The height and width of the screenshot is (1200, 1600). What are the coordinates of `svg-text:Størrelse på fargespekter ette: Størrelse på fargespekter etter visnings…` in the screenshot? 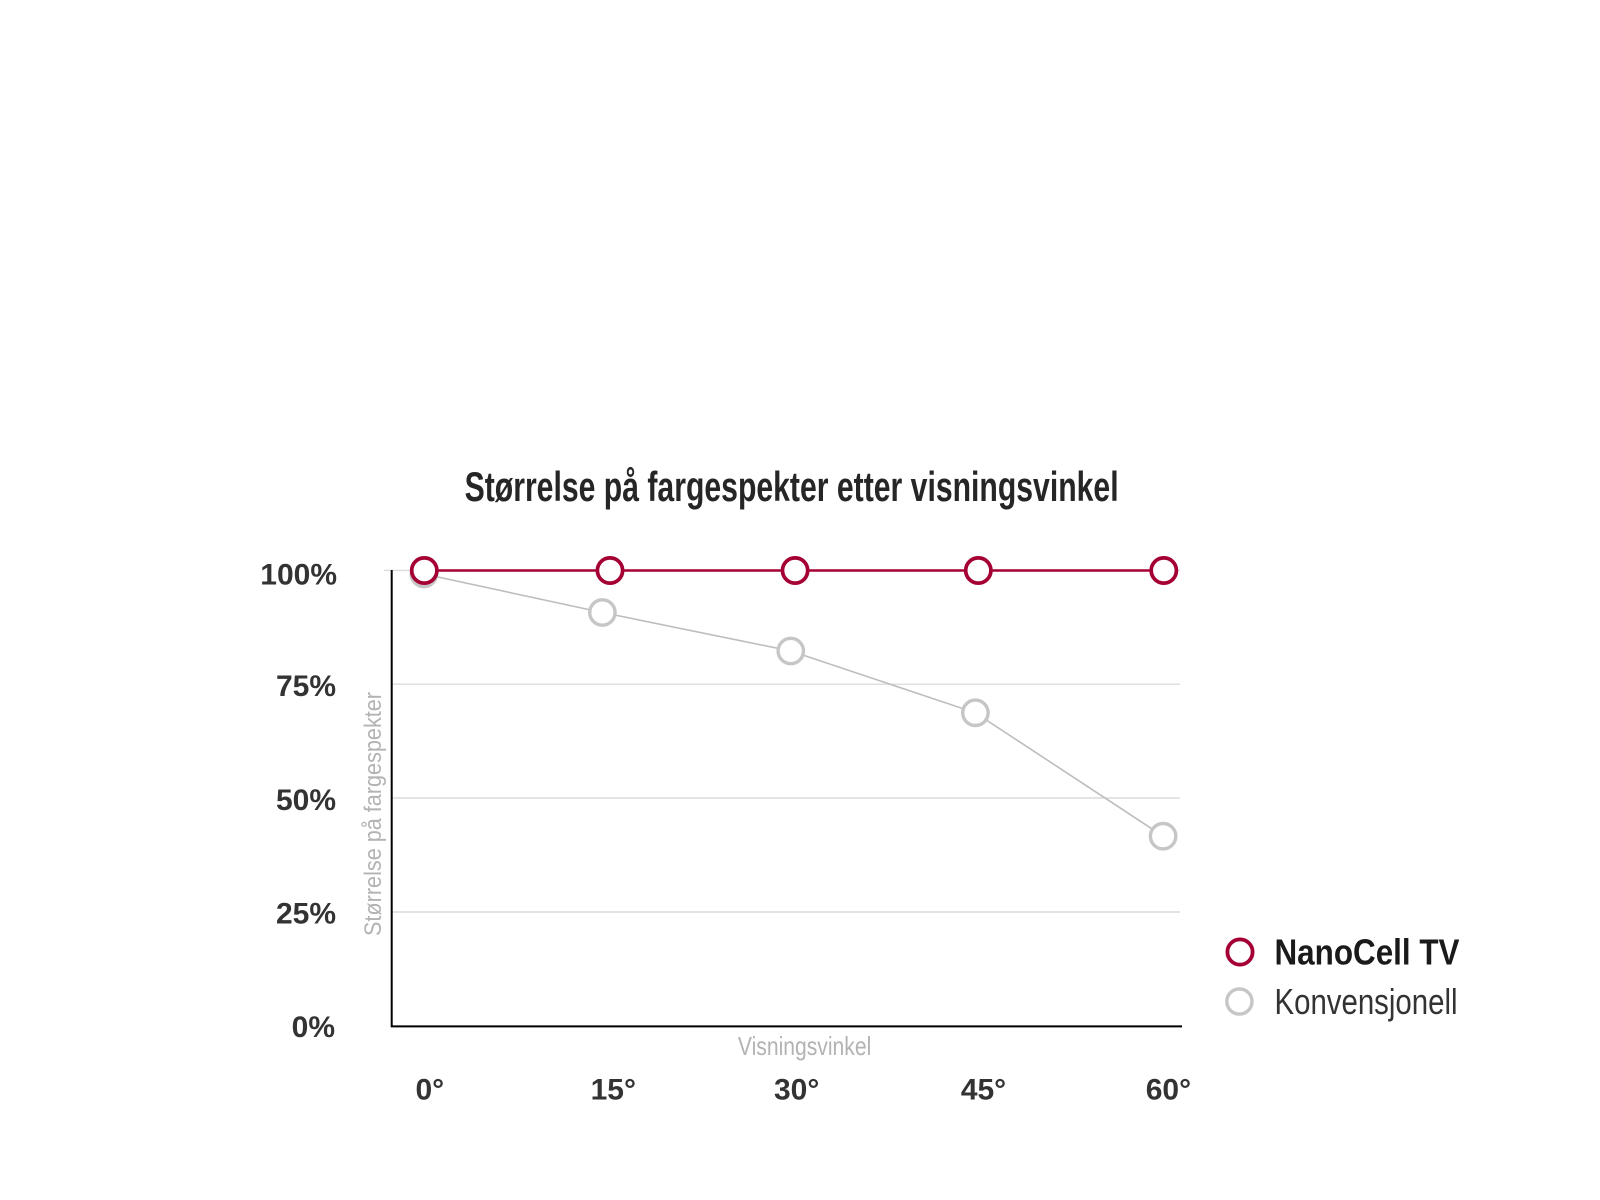 It's located at (792, 486).